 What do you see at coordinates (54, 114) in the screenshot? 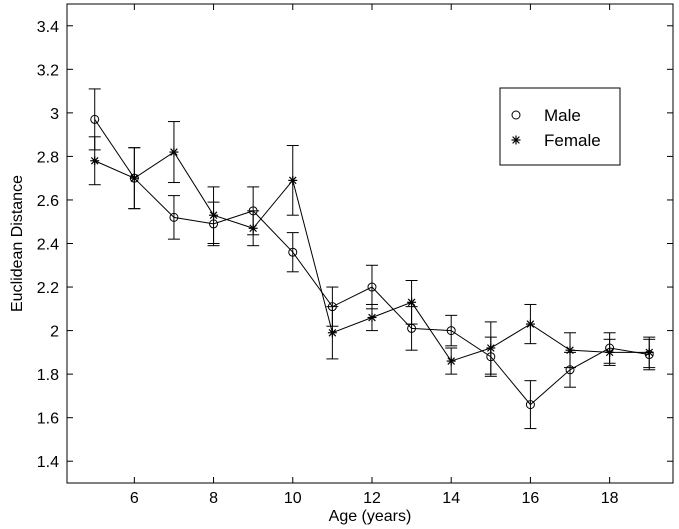
I see `y-tick-label: 3` at bounding box center [54, 114].